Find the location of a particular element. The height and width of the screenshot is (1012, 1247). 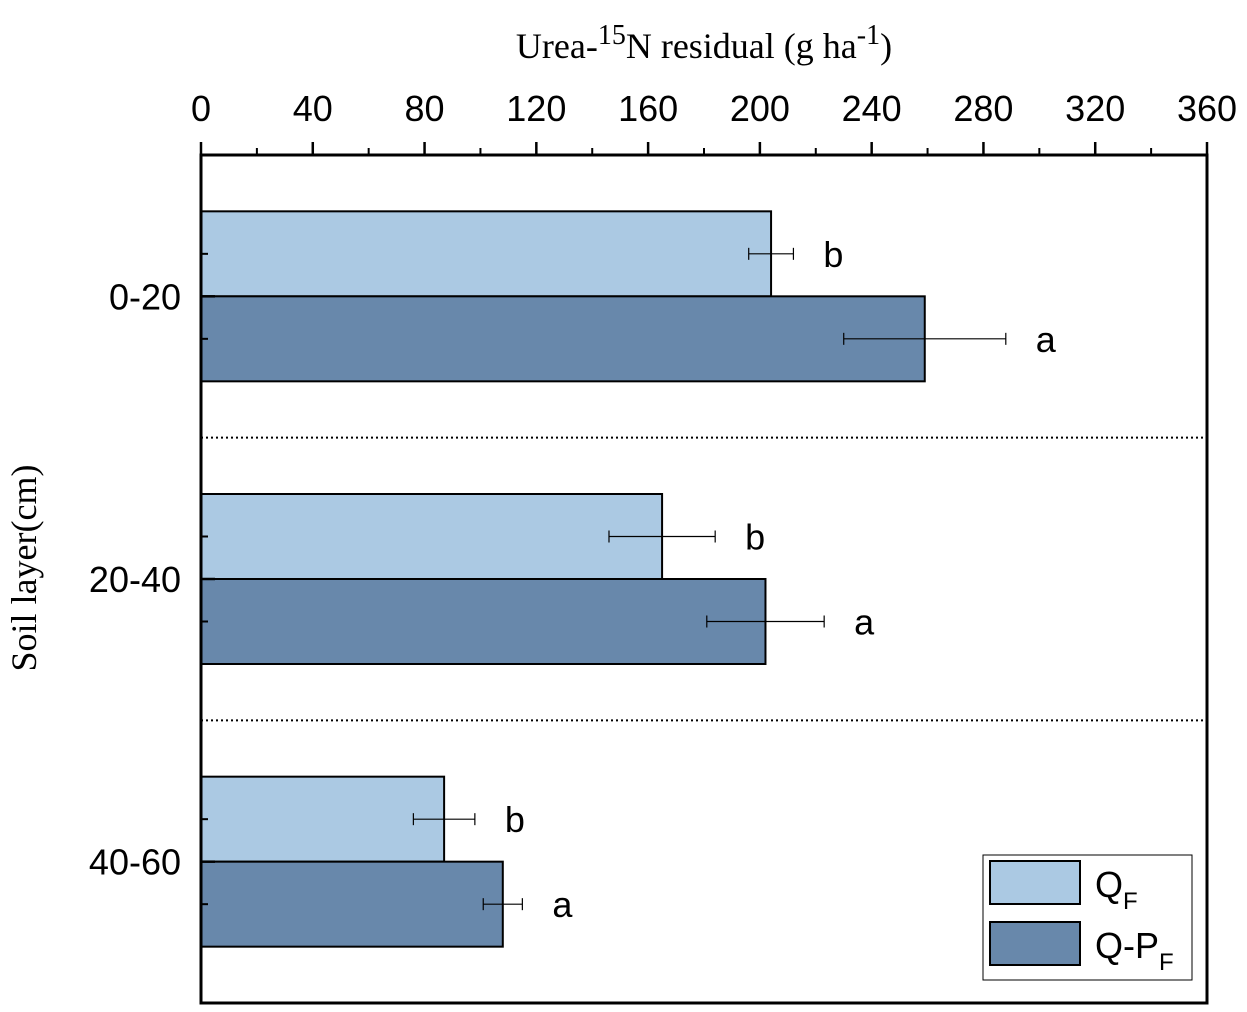

legend-label-qf-main: Q is located at coordinates (1109, 884).